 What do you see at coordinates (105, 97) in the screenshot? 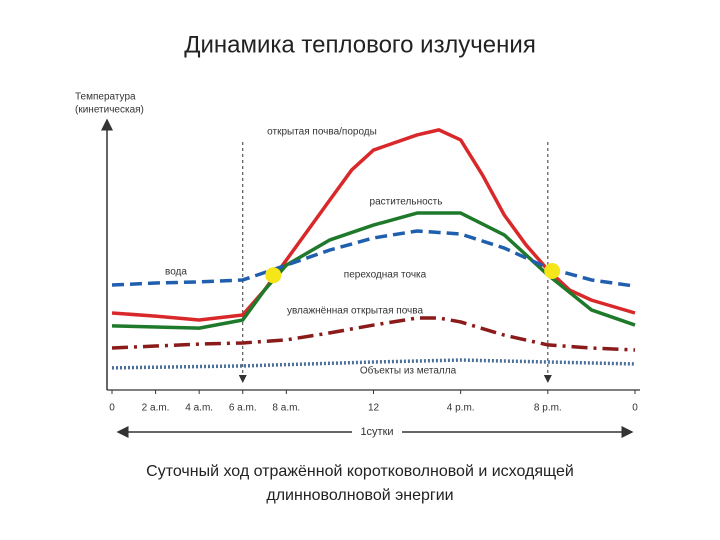
I see `y-axis-label: Температура` at bounding box center [105, 97].